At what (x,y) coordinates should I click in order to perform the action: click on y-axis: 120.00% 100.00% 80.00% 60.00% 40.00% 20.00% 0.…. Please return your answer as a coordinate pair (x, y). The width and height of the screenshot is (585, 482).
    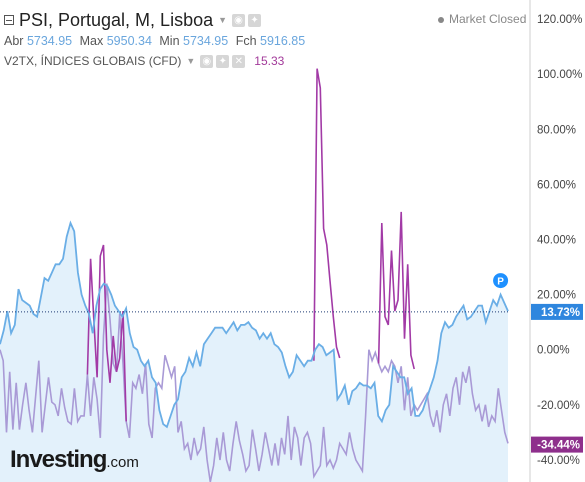
    Looking at the image, I should click on (556, 241).